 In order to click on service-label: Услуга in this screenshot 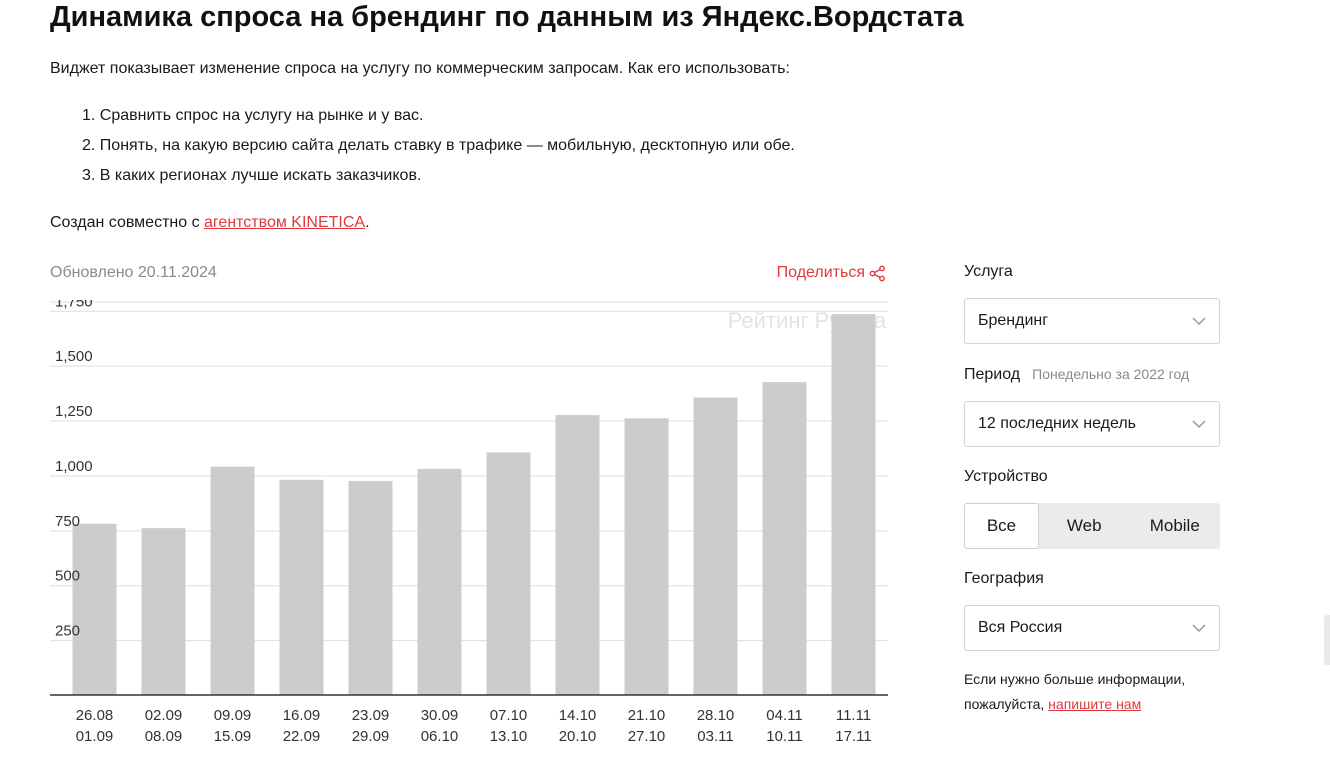, I will do `click(988, 271)`.